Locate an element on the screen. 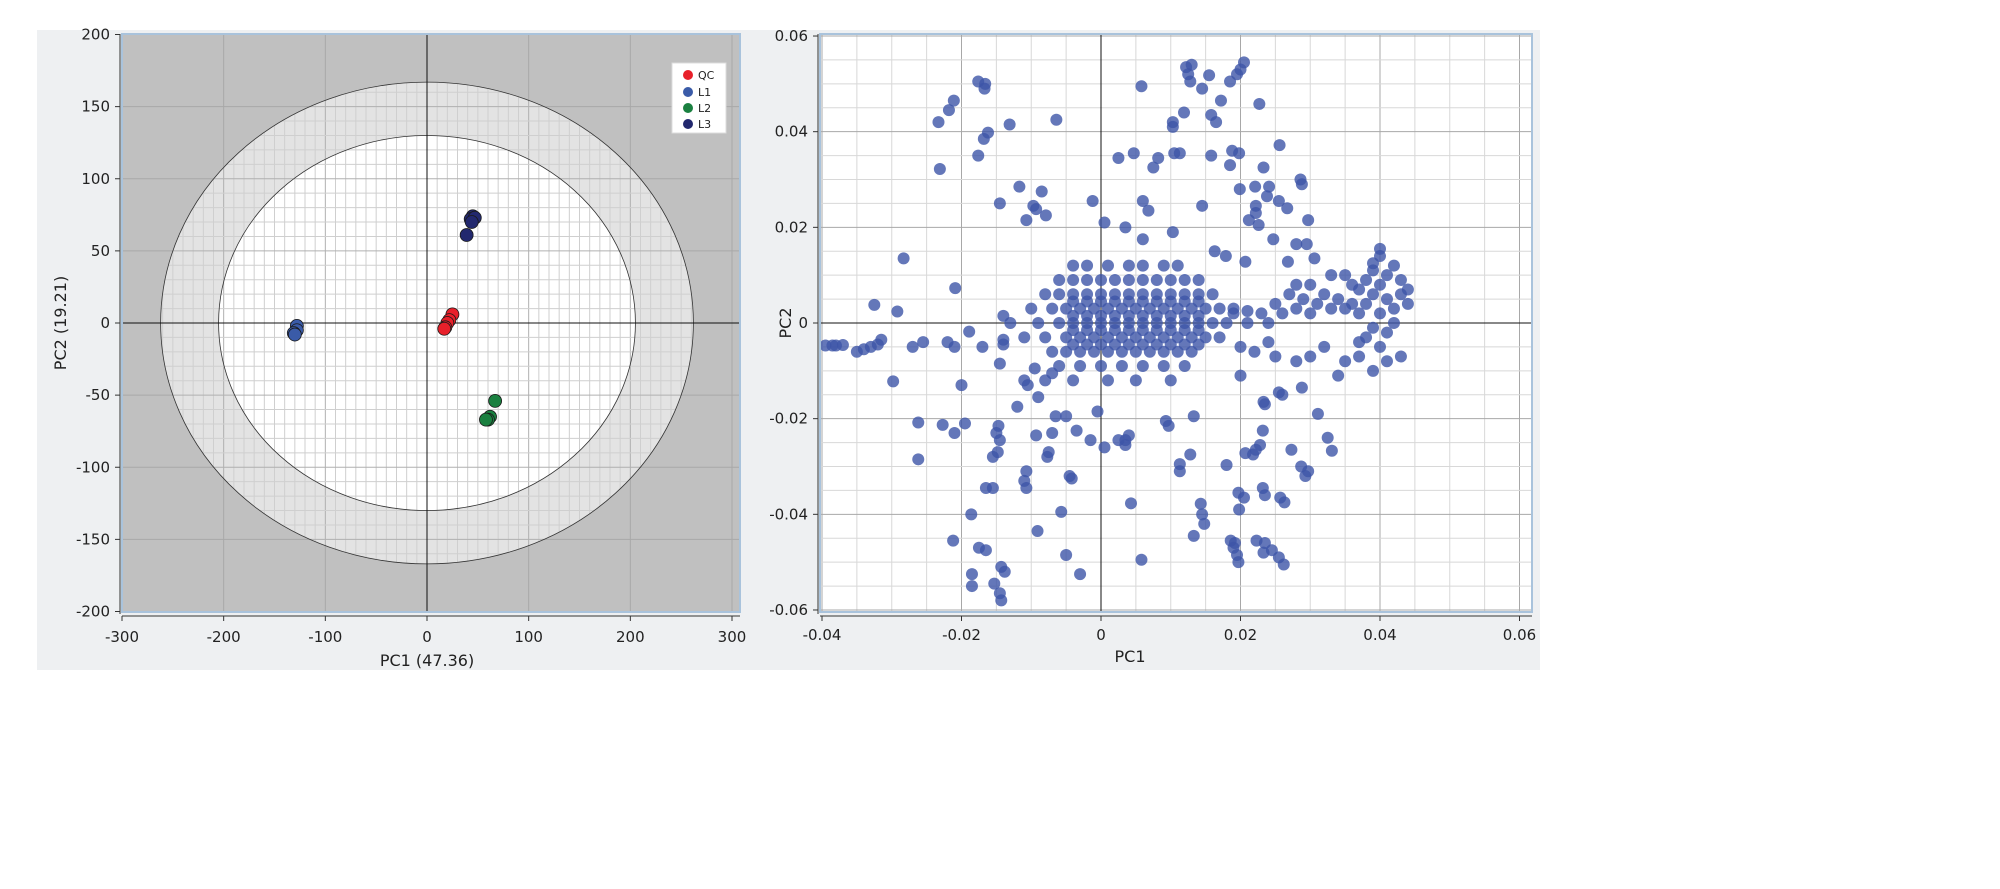 The image size is (2000, 889). y-tick-label: -150 is located at coordinates (93, 539).